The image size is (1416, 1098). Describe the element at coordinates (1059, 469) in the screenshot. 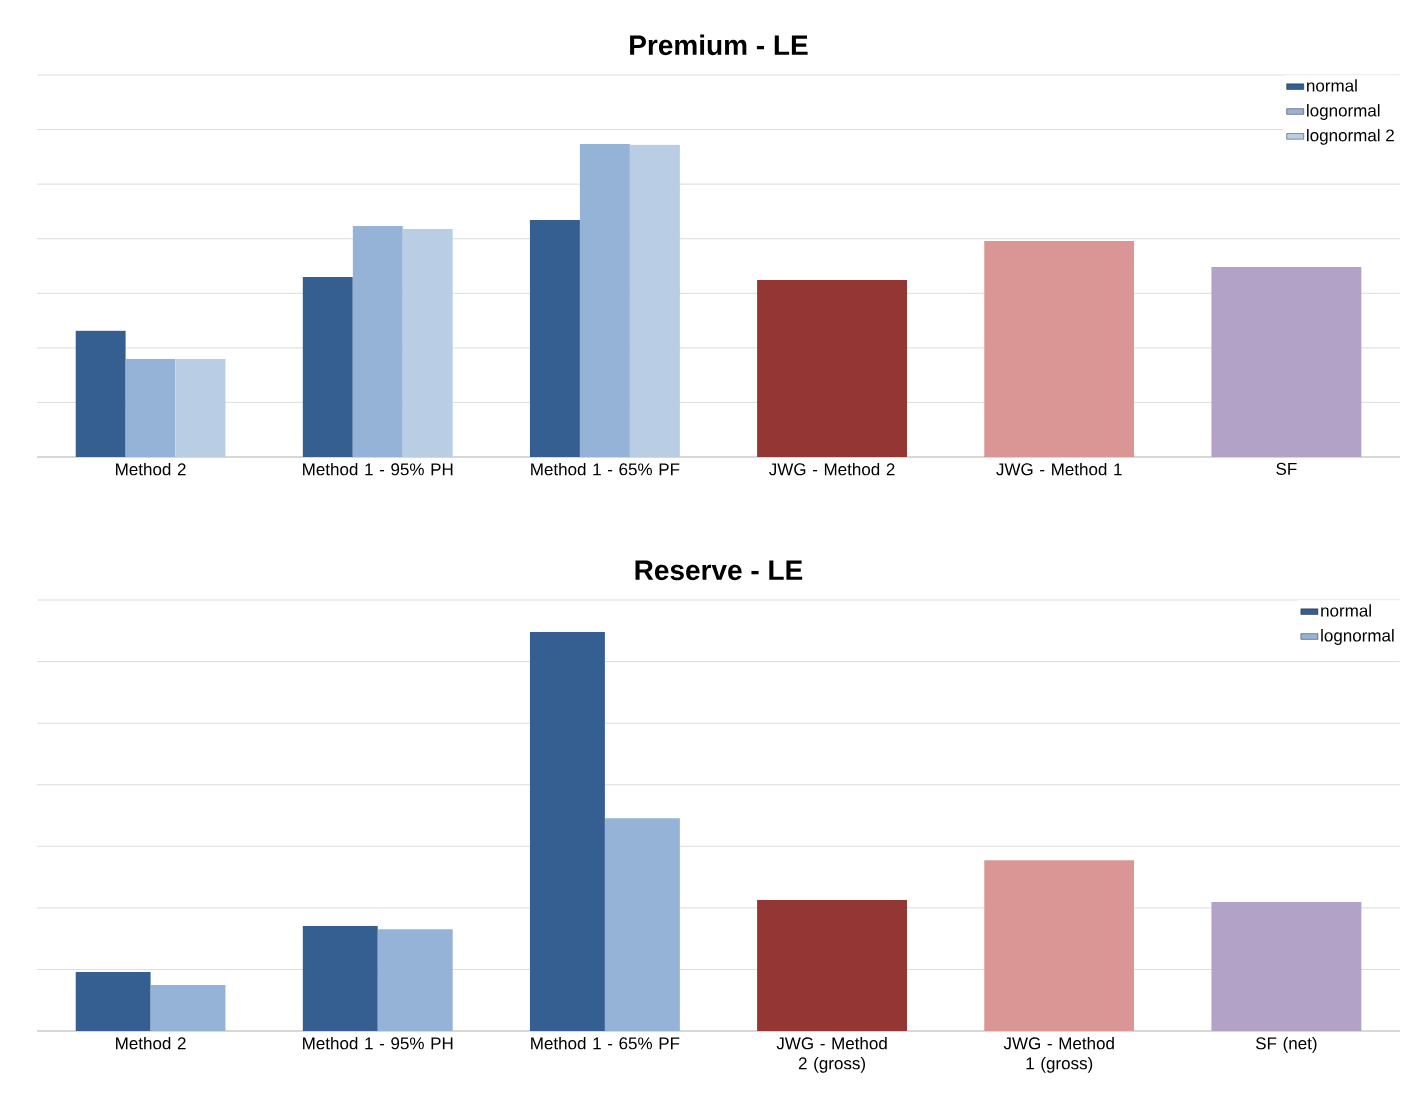

I see `x-tick-label: JWG - Method 1` at that location.